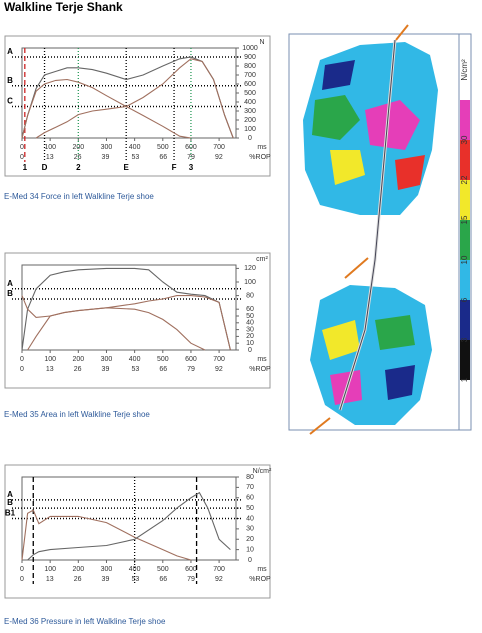  I want to click on chart-frame, so click(137, 531).